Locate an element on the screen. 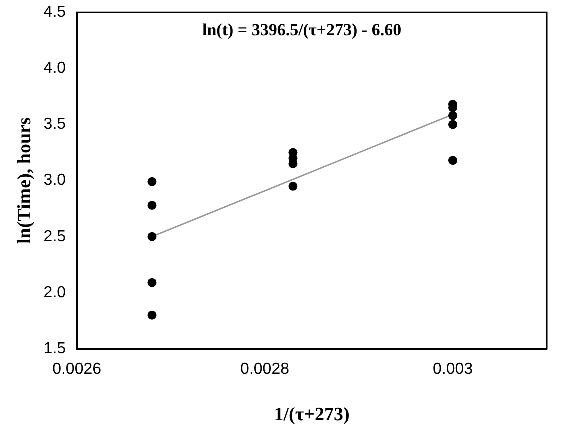  y-tick-label: 4.0 is located at coordinates (55, 69).